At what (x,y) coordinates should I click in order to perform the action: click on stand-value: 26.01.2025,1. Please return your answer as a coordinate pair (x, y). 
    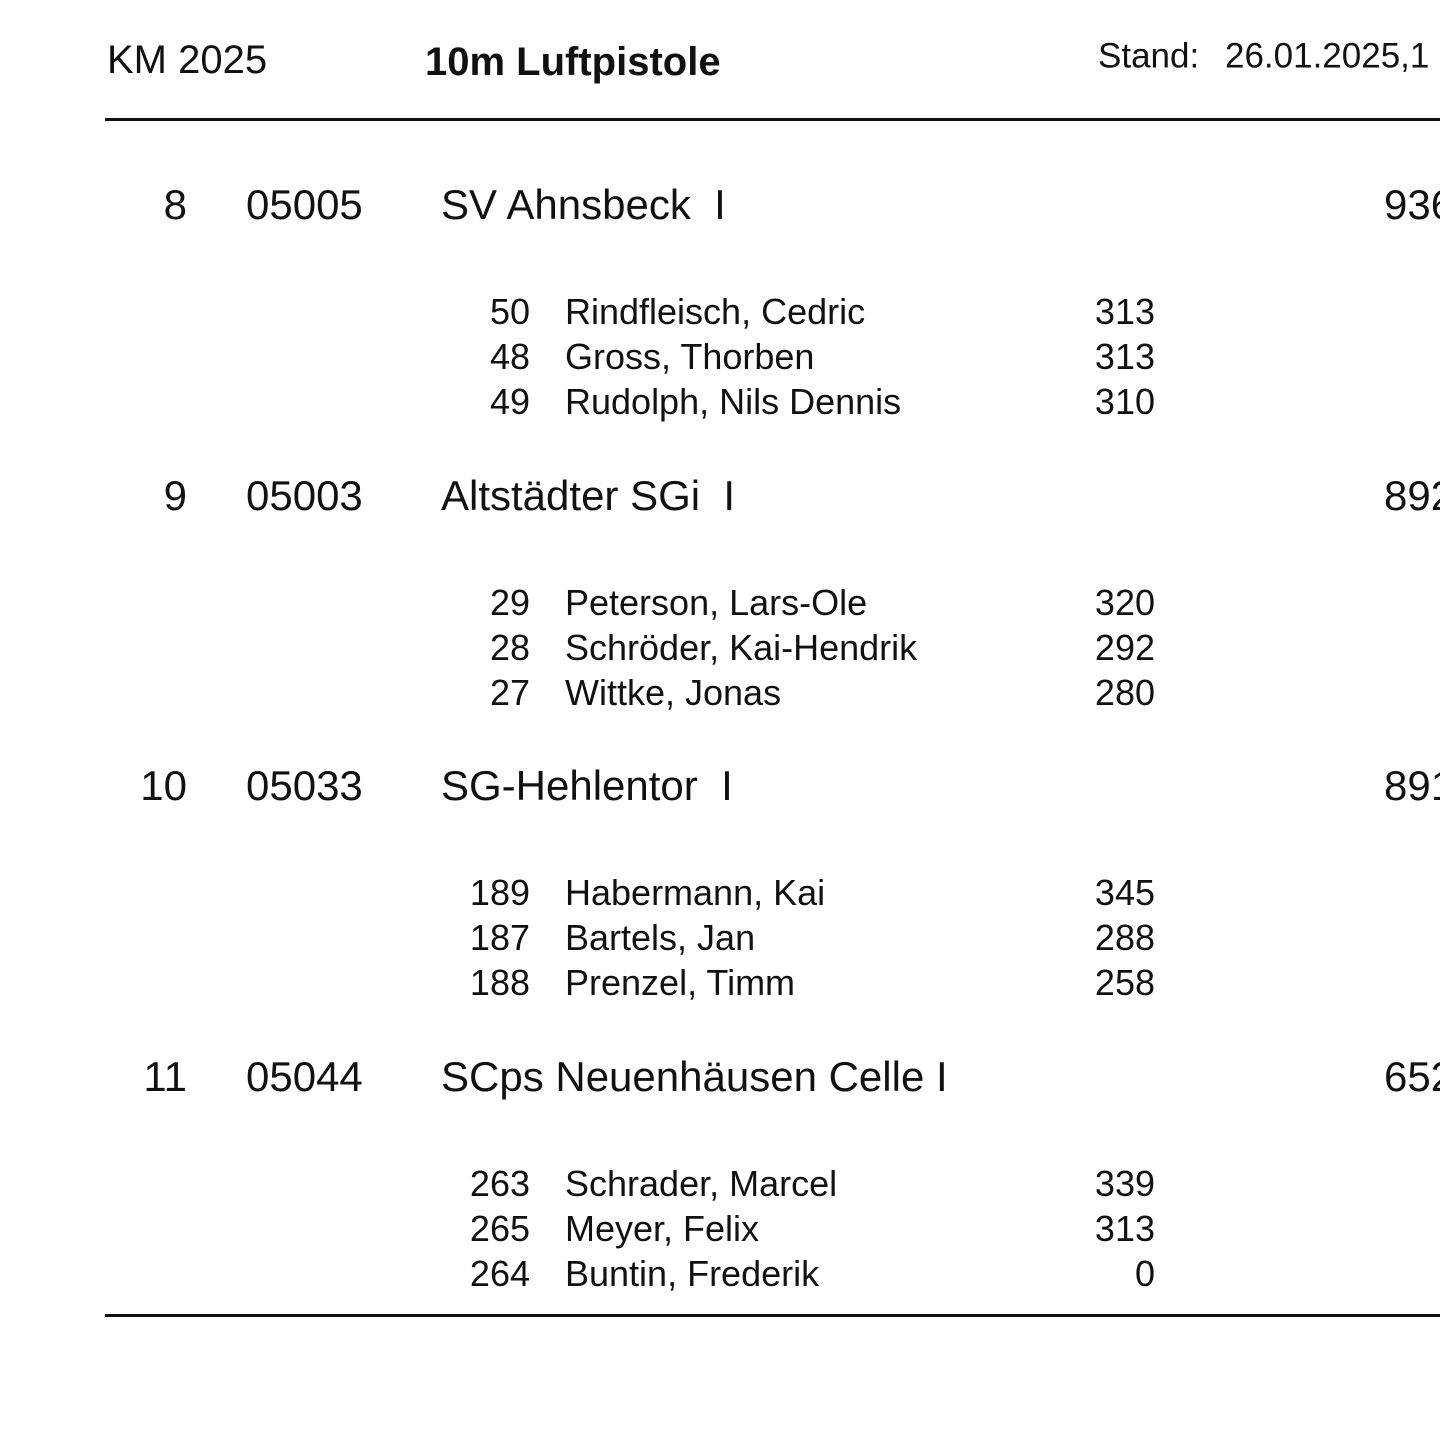
    Looking at the image, I should click on (1327, 56).